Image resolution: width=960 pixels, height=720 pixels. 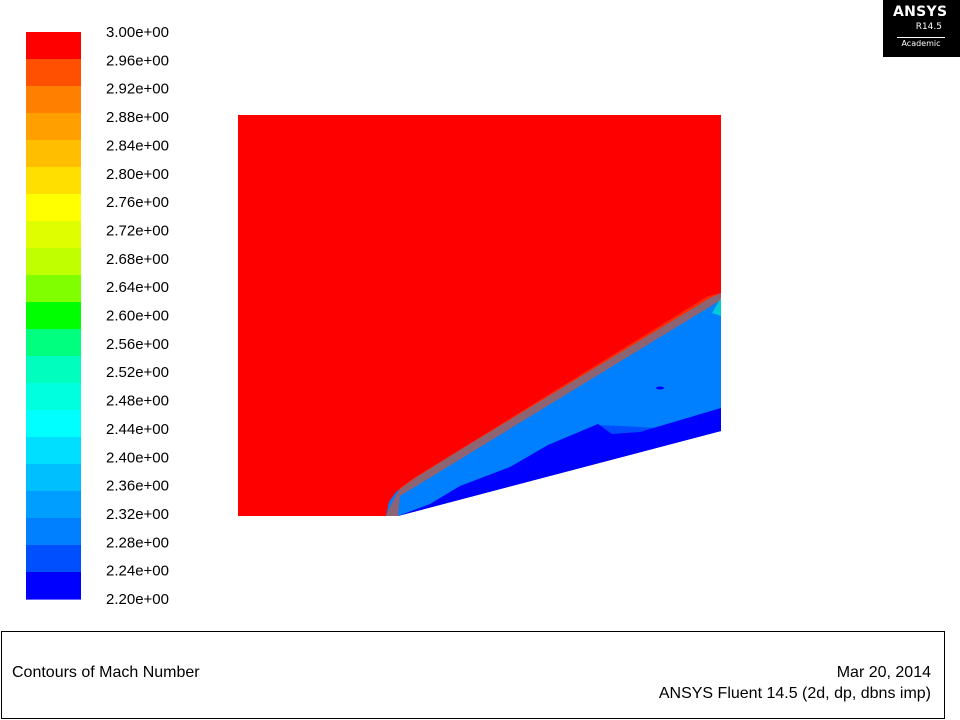 What do you see at coordinates (137, 344) in the screenshot?
I see `colorbar-tick-label: 2.56e+00` at bounding box center [137, 344].